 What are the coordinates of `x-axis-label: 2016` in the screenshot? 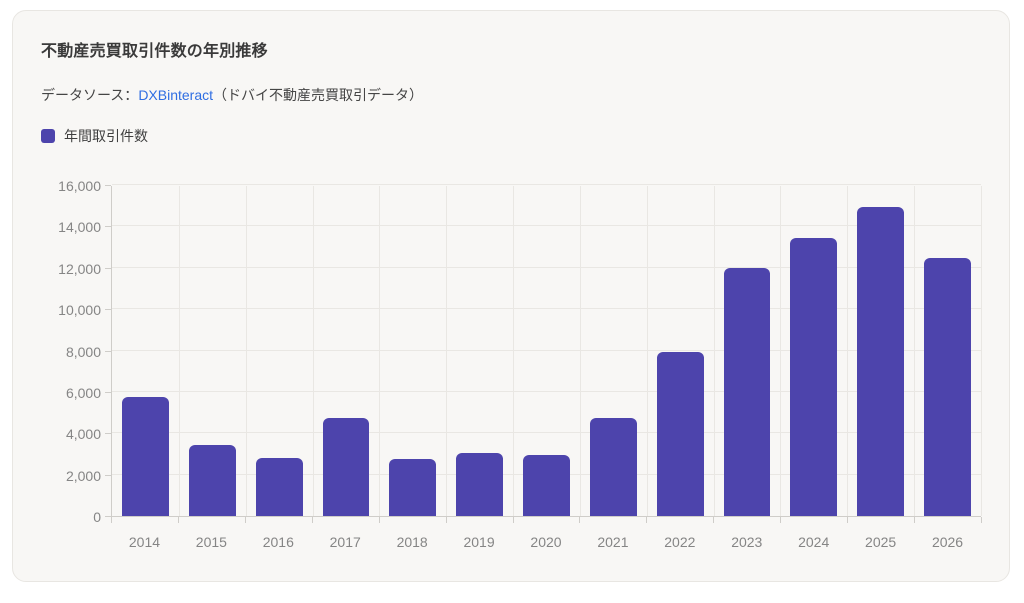 It's located at (278, 542).